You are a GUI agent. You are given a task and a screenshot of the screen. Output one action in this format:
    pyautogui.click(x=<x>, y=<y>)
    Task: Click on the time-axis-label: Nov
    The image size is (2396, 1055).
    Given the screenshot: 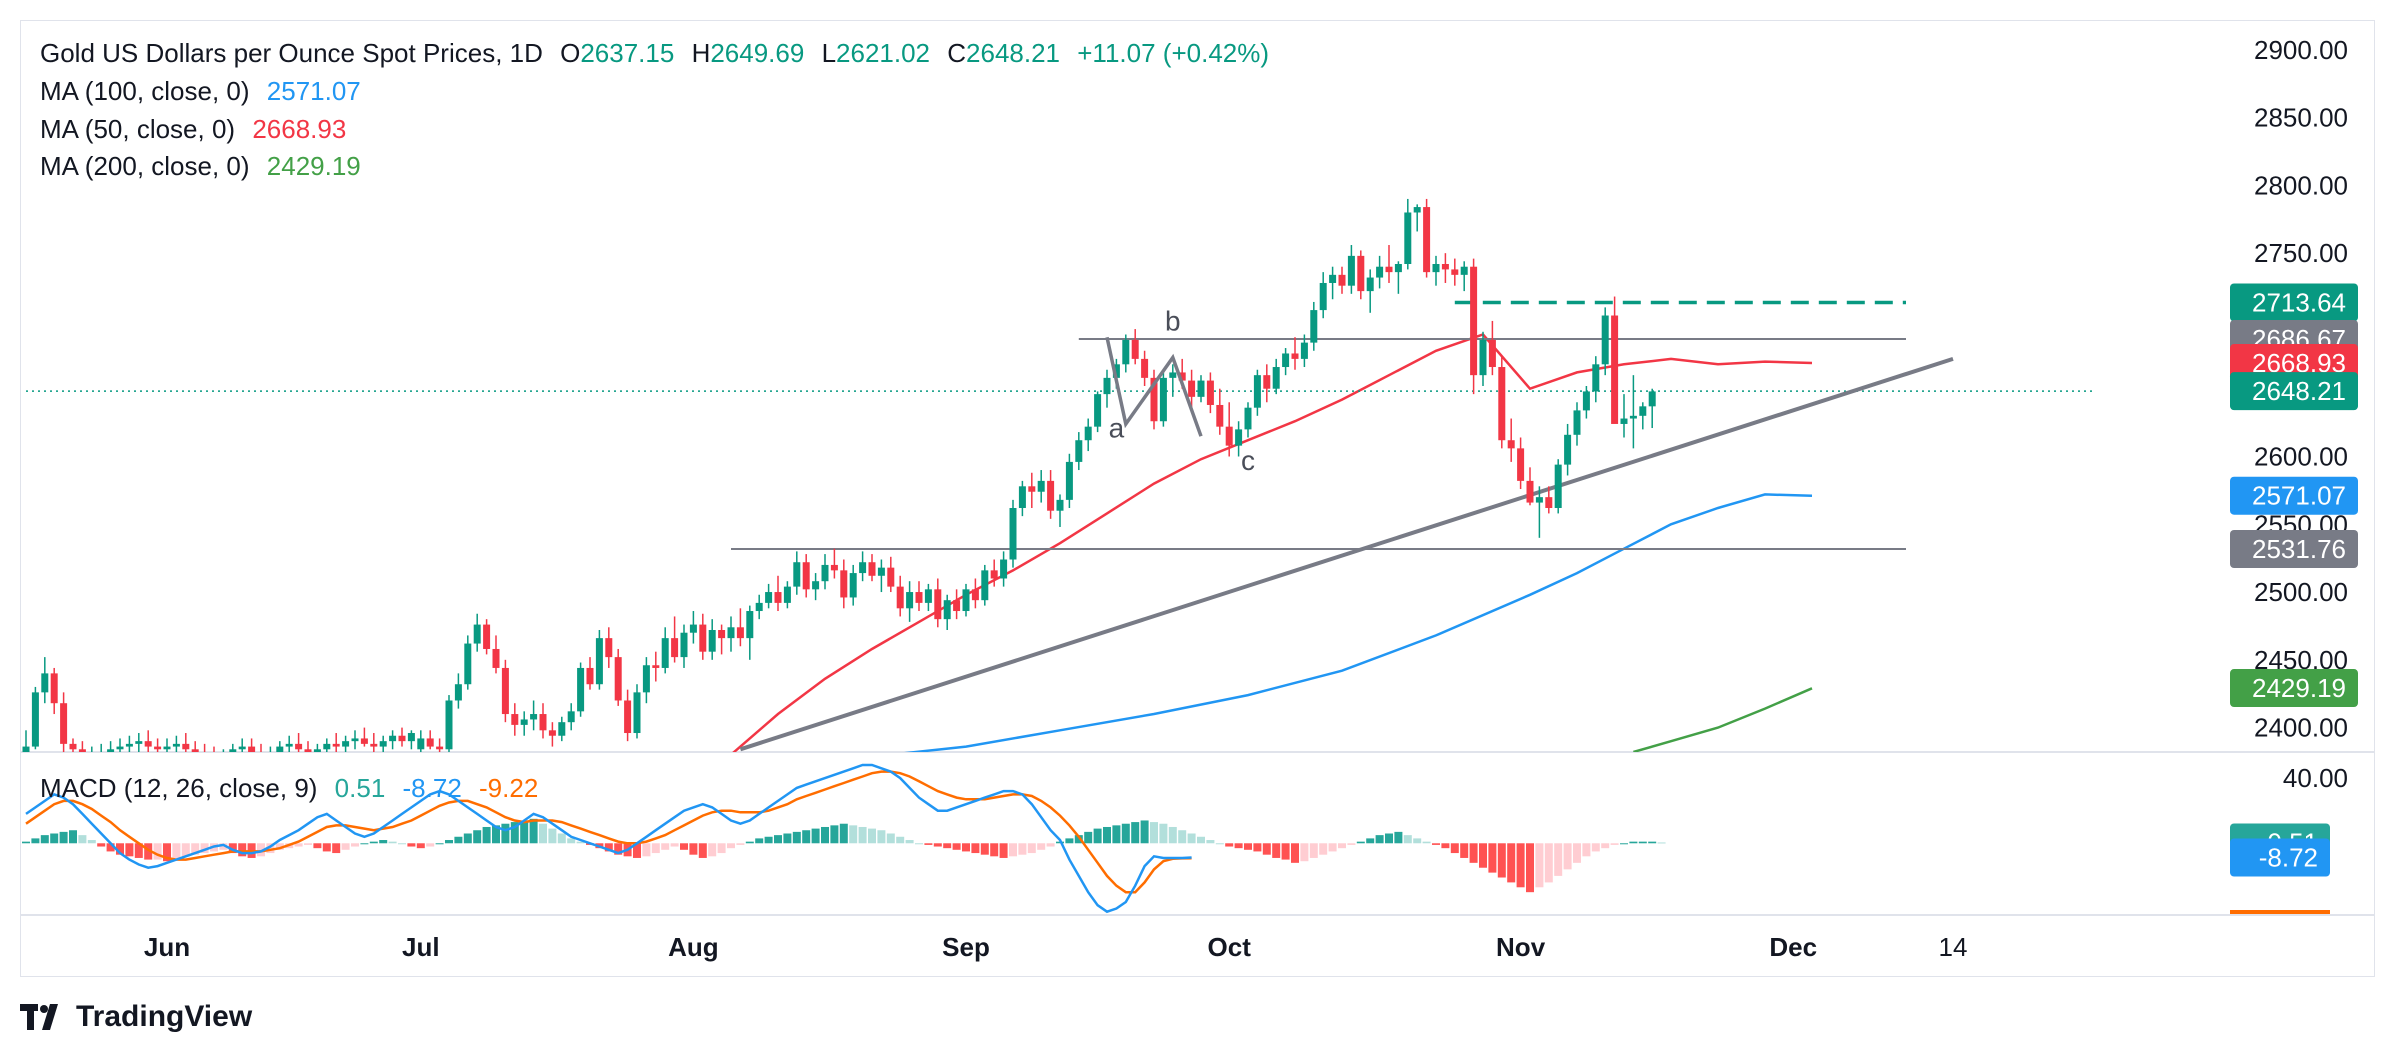 What is the action you would take?
    pyautogui.click(x=1521, y=947)
    